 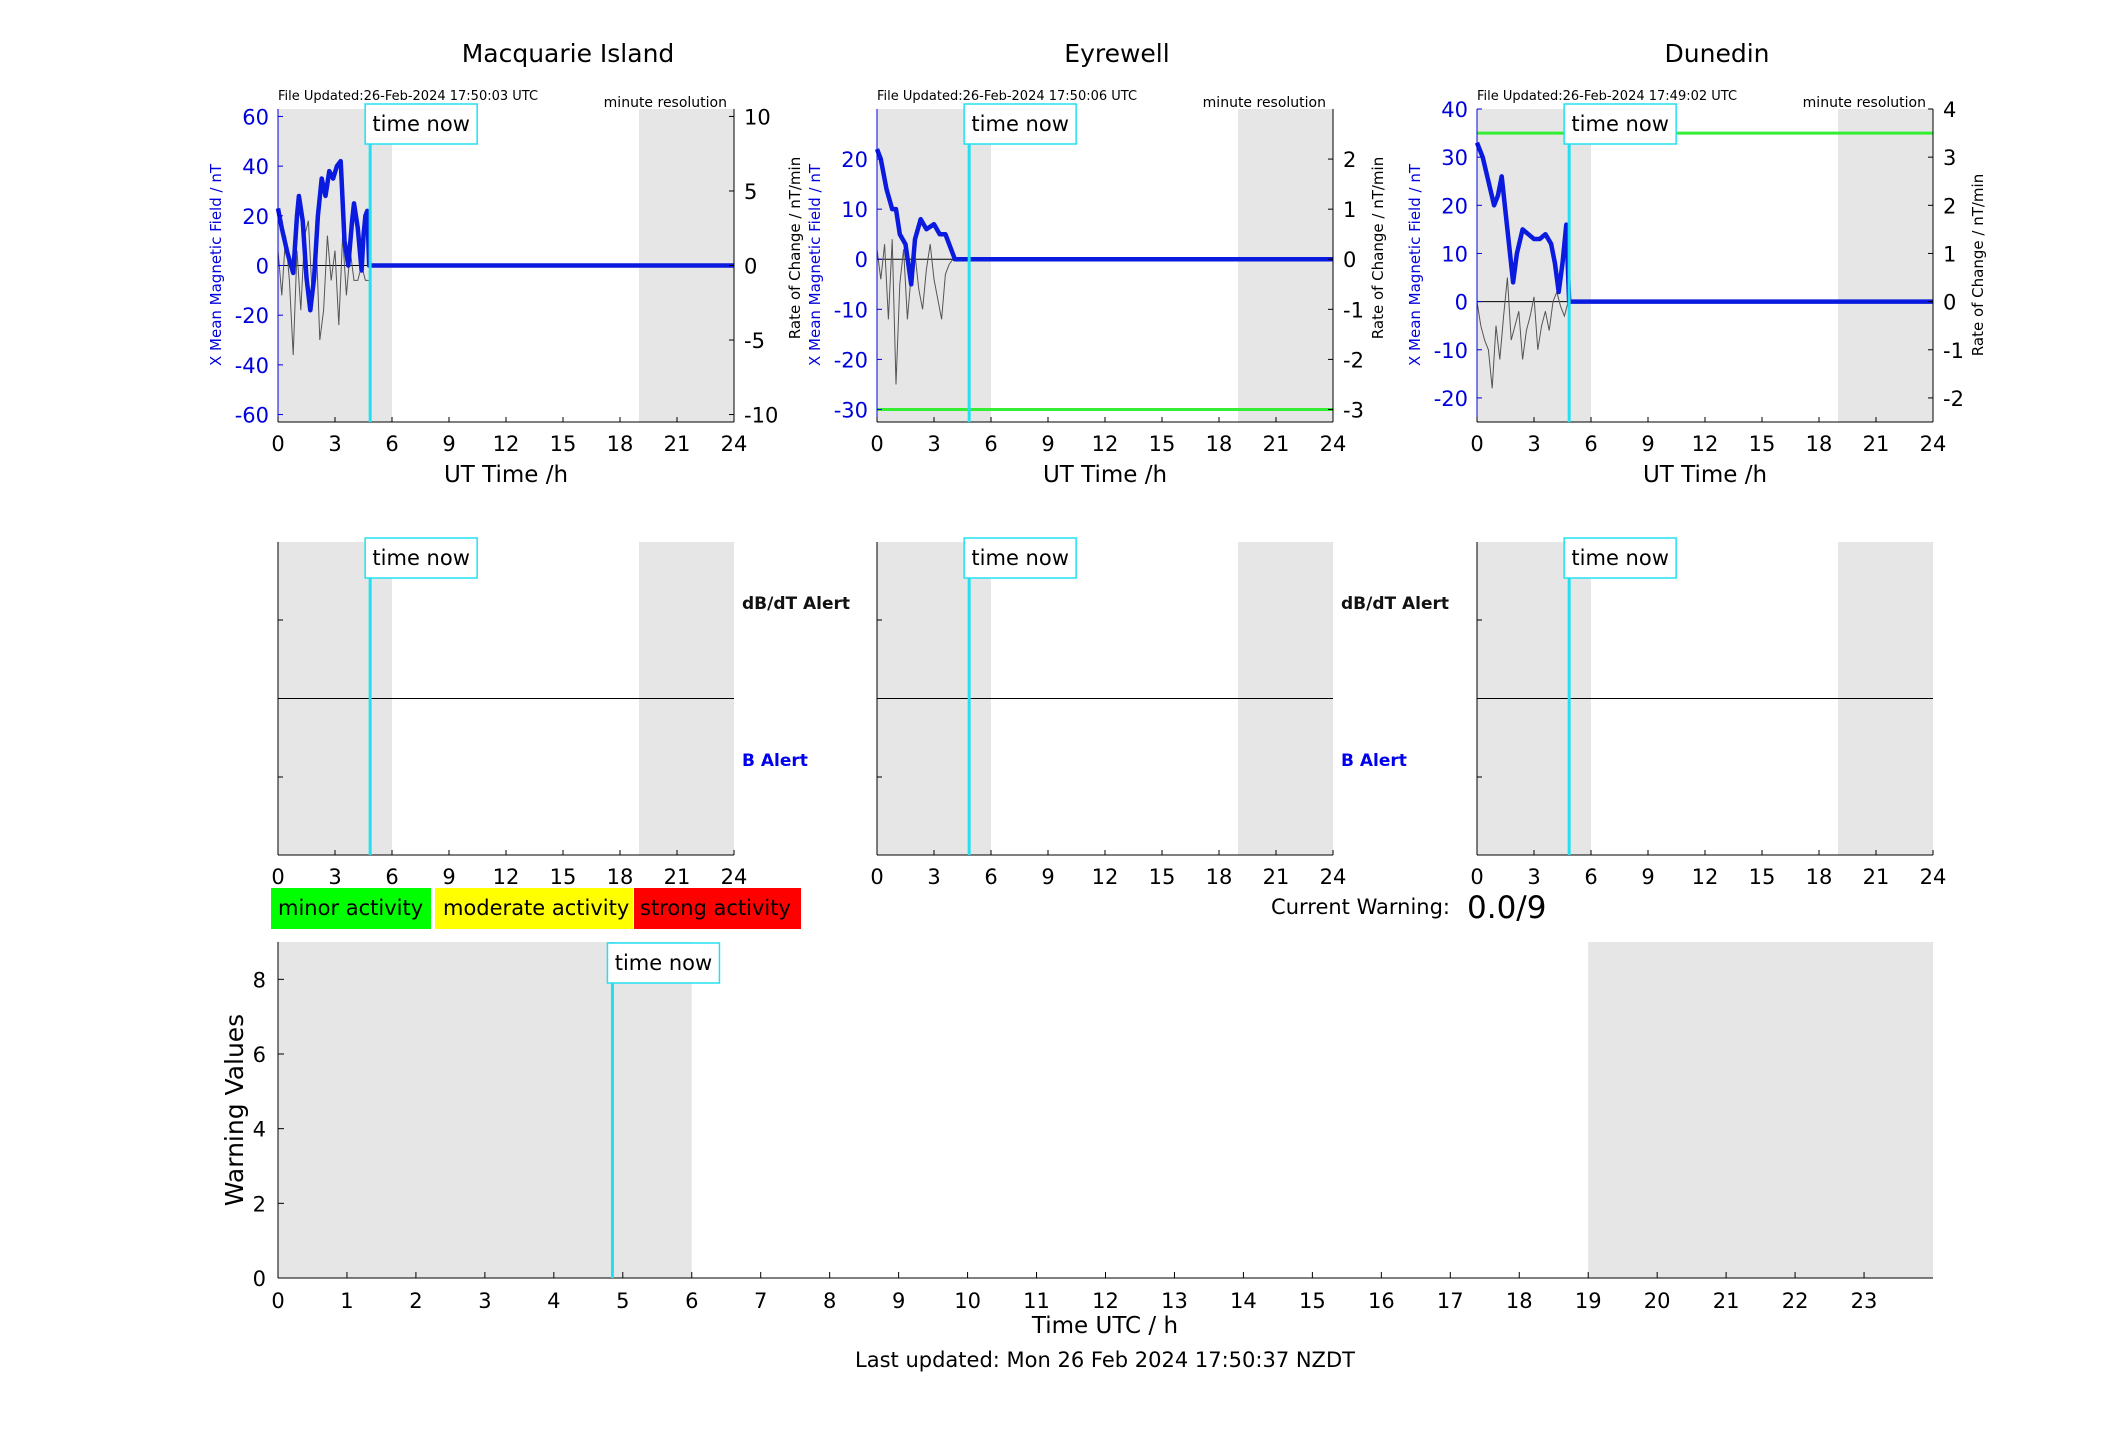 I want to click on magnetic-field-line-dunedin, so click(x=1703, y=222).